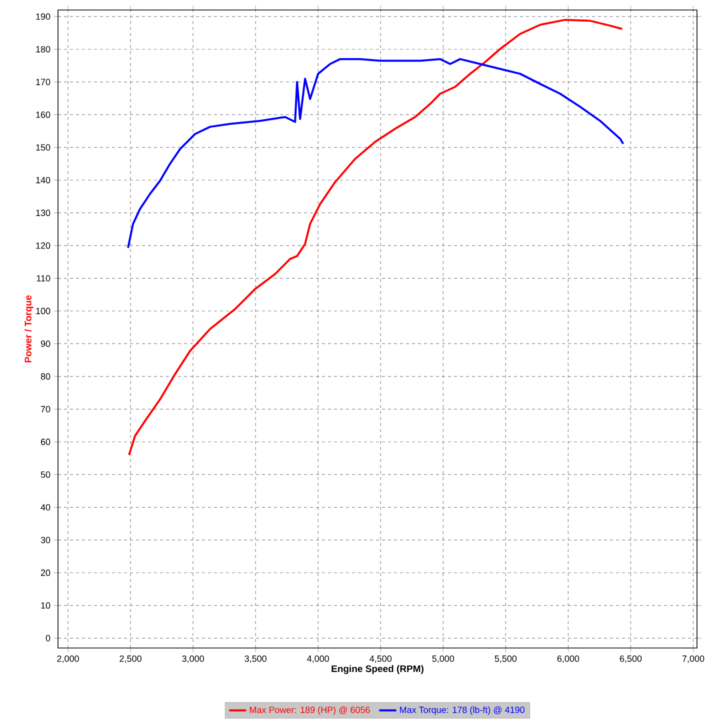  What do you see at coordinates (462, 710) in the screenshot?
I see `legend-label: Max Torque: 178 (lb-ft) @ 4190` at bounding box center [462, 710].